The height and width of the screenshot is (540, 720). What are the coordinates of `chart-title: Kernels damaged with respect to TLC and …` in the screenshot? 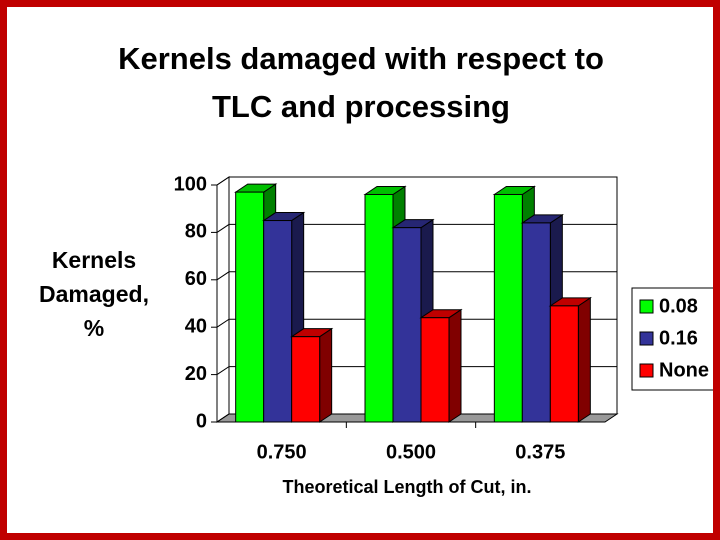 It's located at (361, 82).